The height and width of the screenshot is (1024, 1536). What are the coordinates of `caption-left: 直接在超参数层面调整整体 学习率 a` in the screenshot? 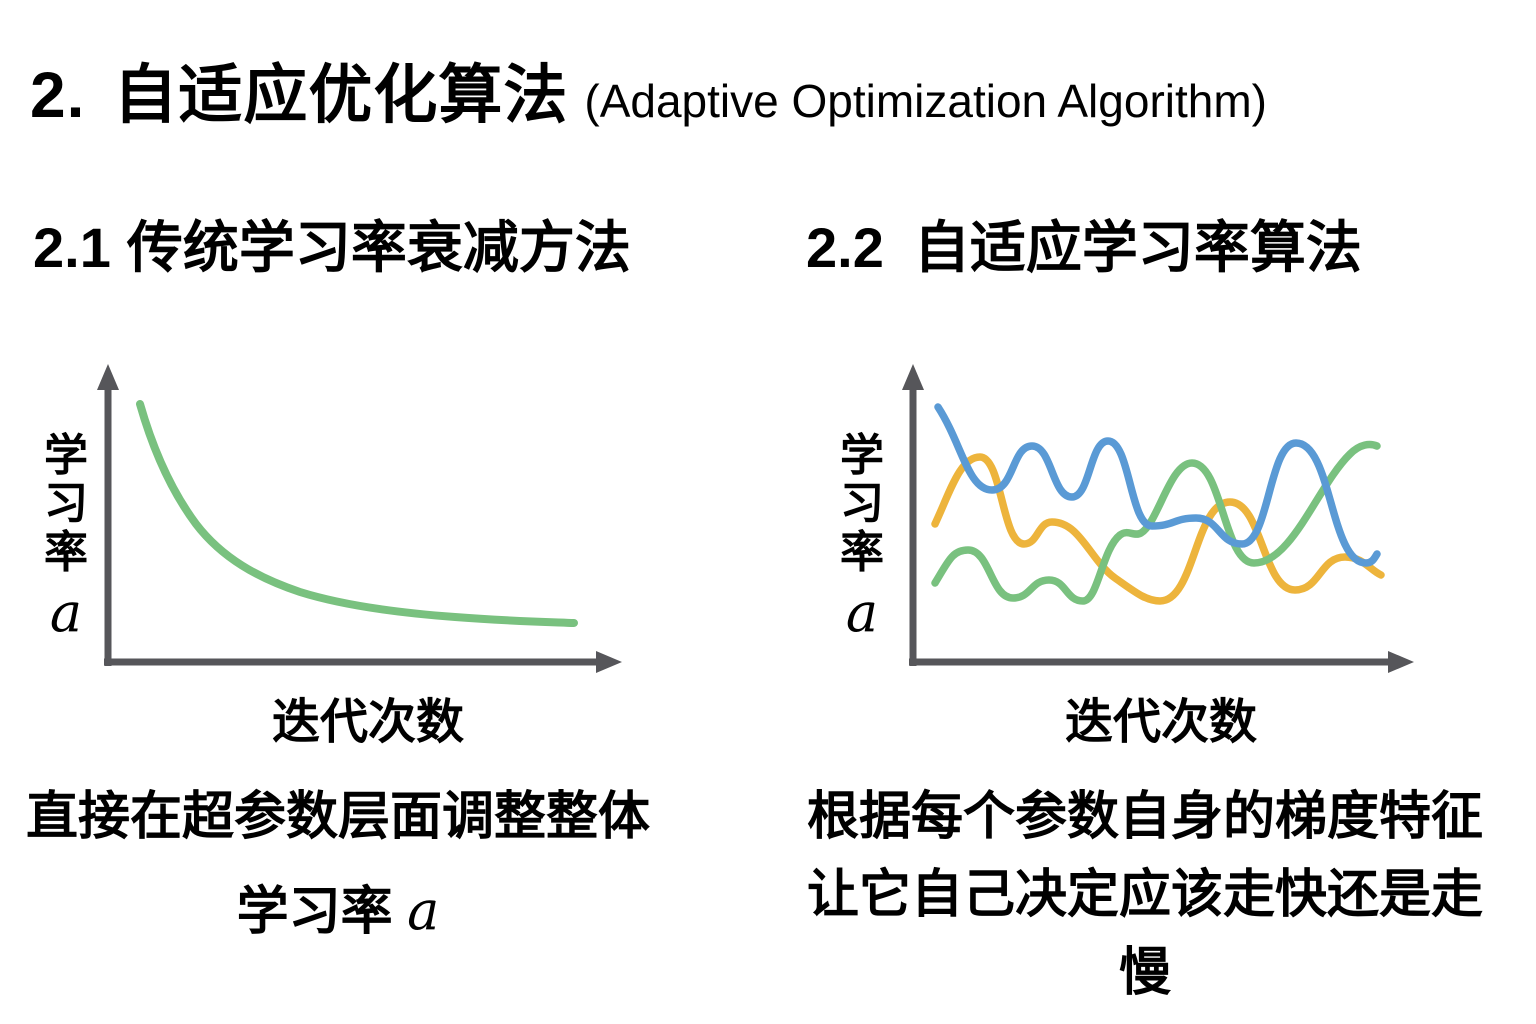 It's located at (338, 864).